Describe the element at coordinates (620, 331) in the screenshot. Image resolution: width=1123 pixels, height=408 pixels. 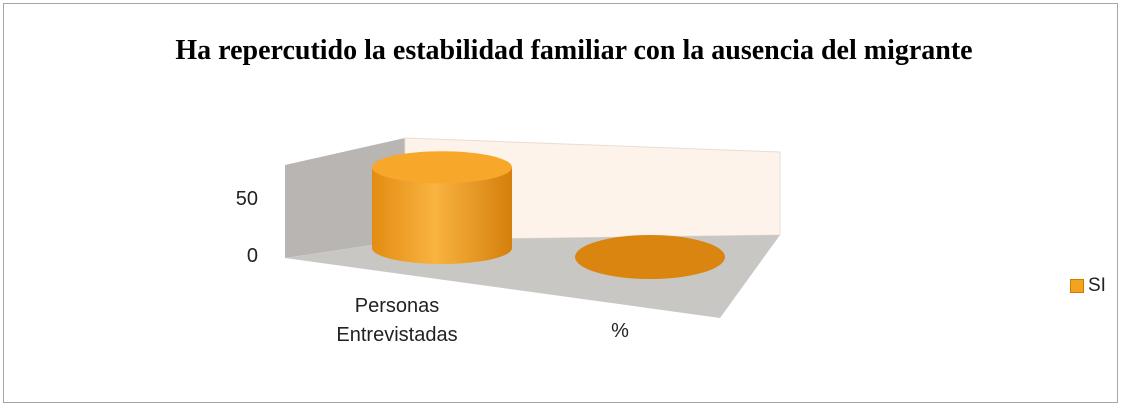
I see `category-label-1: %` at that location.